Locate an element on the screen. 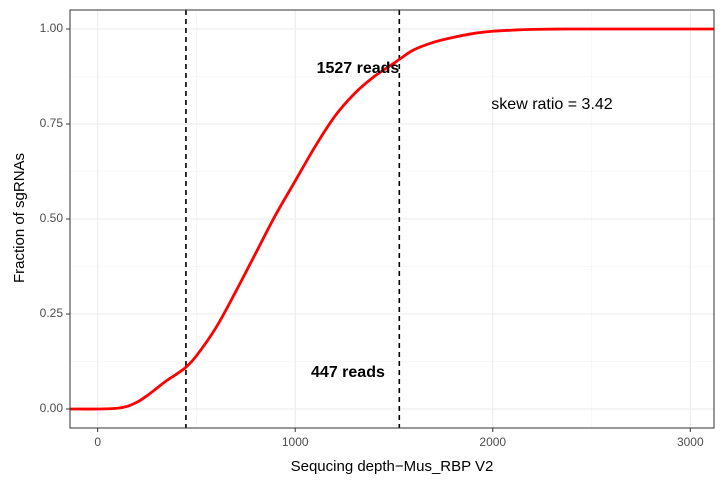 The height and width of the screenshot is (480, 725). y-tick-label: 0.75 is located at coordinates (52, 123).